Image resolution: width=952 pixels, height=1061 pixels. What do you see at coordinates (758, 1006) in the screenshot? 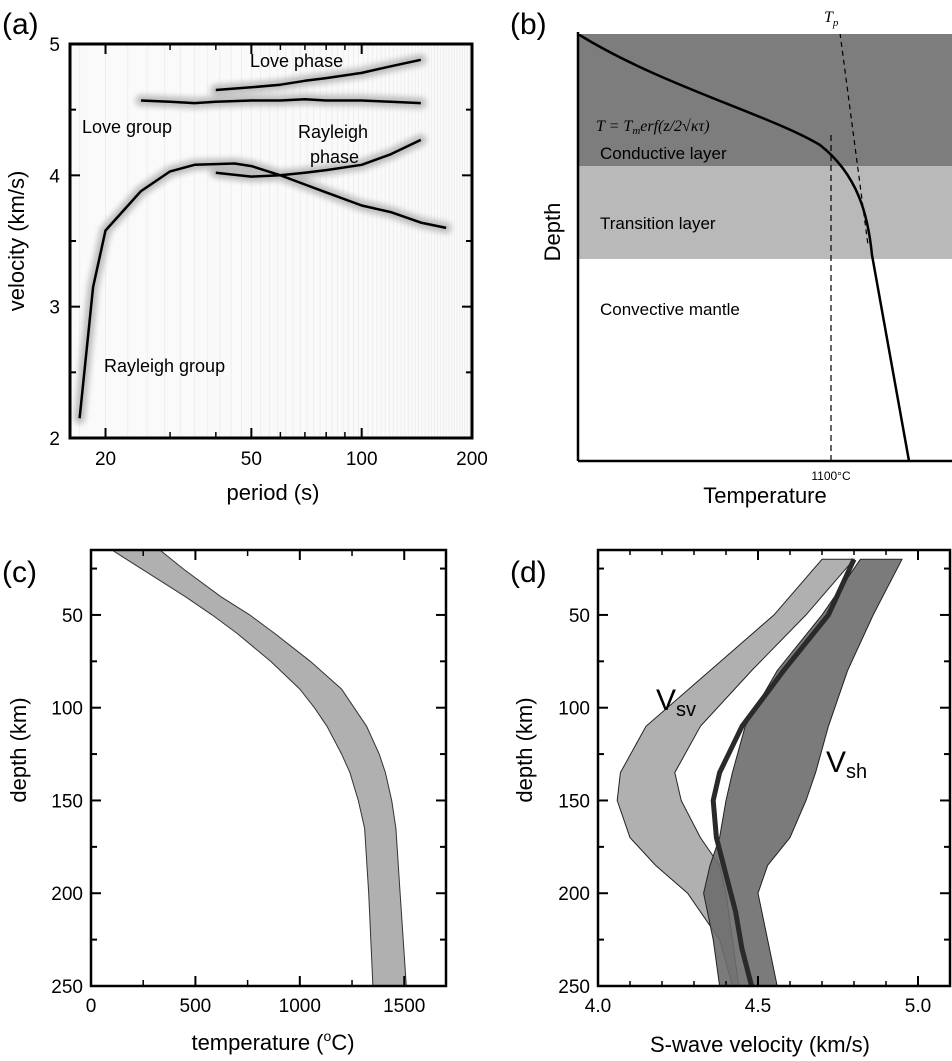
I see `x-tick-label: 4.5` at bounding box center [758, 1006].